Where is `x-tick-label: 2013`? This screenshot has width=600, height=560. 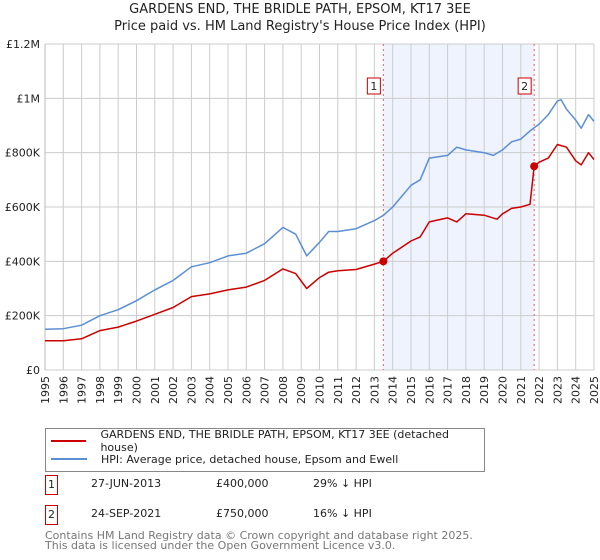 x-tick-label: 2013 is located at coordinates (374, 390).